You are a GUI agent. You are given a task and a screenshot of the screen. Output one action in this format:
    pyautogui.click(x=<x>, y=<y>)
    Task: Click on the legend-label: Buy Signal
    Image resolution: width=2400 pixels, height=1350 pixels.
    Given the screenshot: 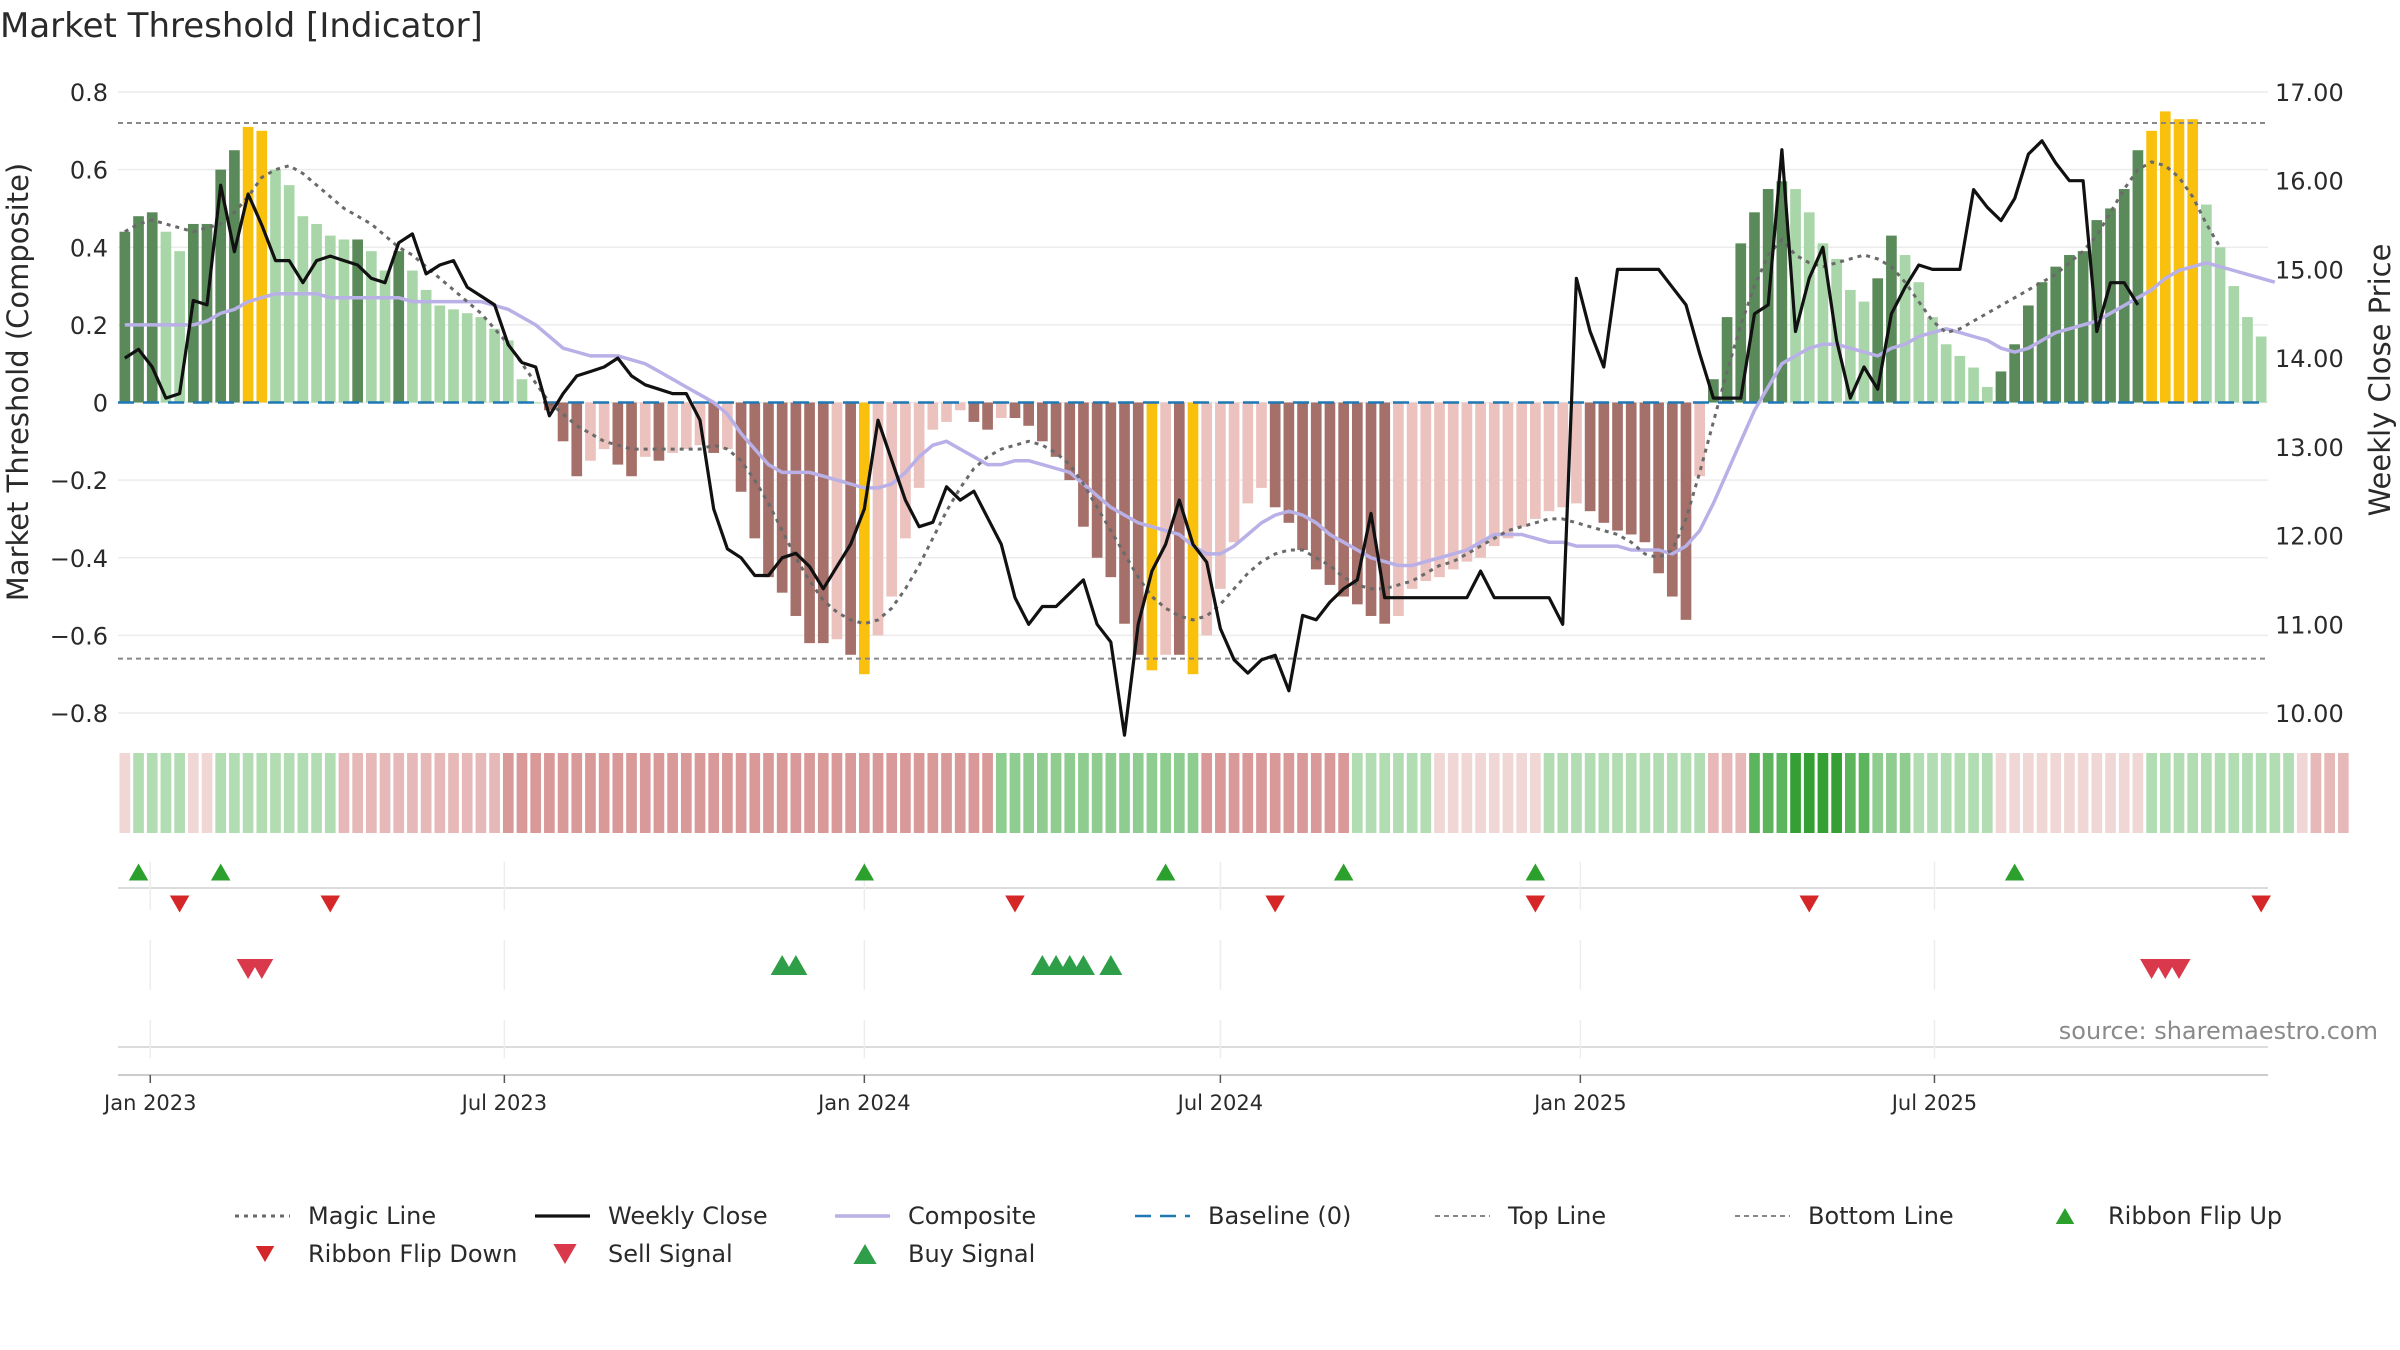 What is the action you would take?
    pyautogui.click(x=971, y=1254)
    